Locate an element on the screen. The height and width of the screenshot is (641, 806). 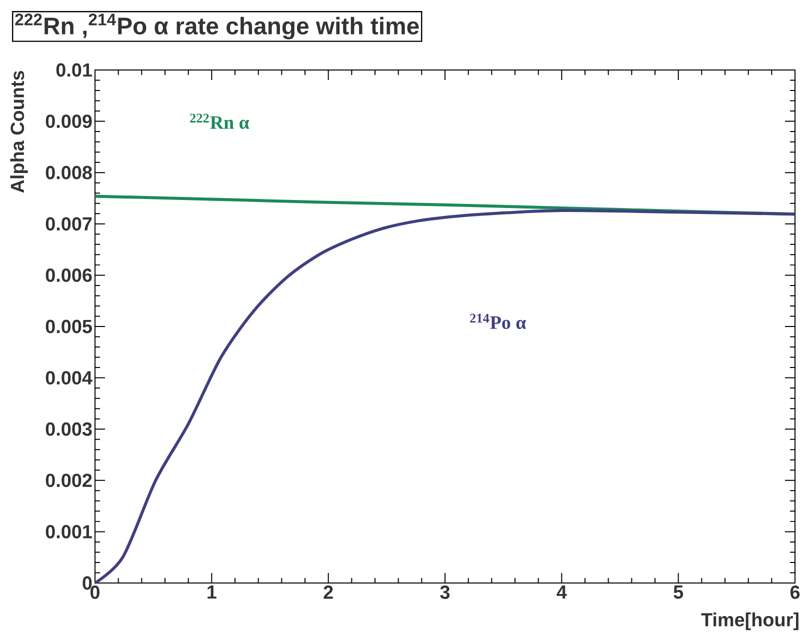
y-tick-label: 0.008 is located at coordinates (69, 173).